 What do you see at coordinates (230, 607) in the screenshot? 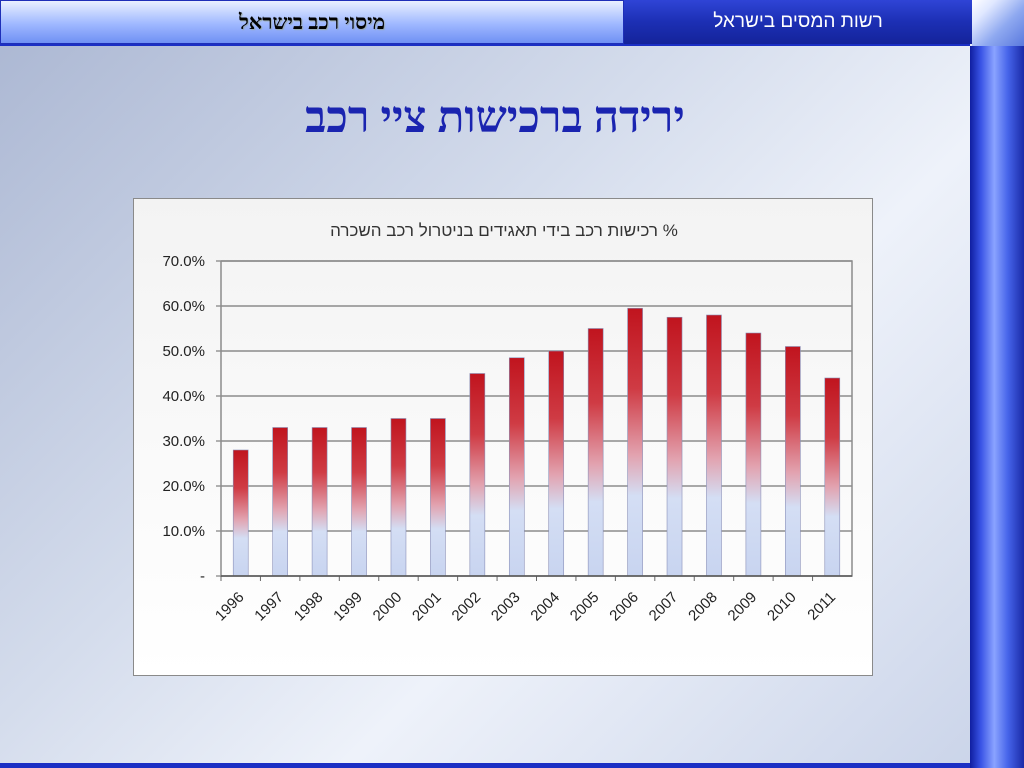
I see `x-tick-label: 1996` at bounding box center [230, 607].